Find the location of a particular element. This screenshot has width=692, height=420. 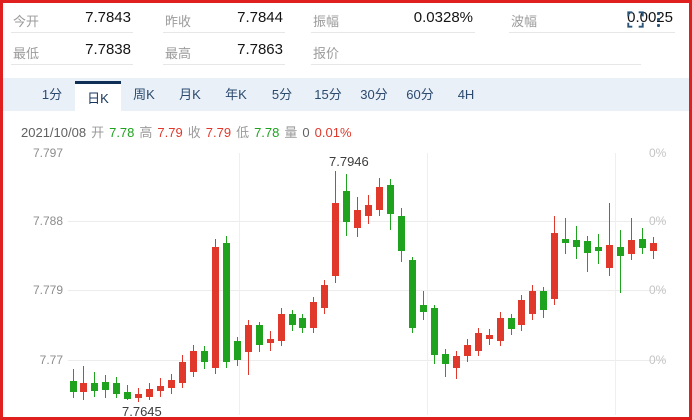

fullscreen-icon is located at coordinates (635, 19).